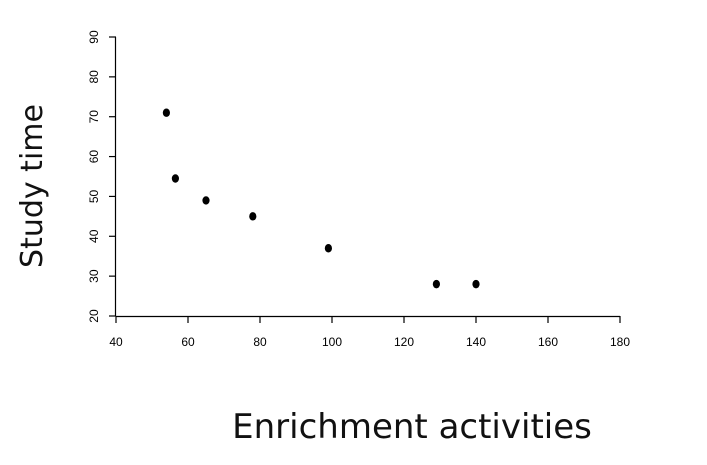 The image size is (707, 465). Describe the element at coordinates (476, 342) in the screenshot. I see `x-tick-label: 140` at that location.